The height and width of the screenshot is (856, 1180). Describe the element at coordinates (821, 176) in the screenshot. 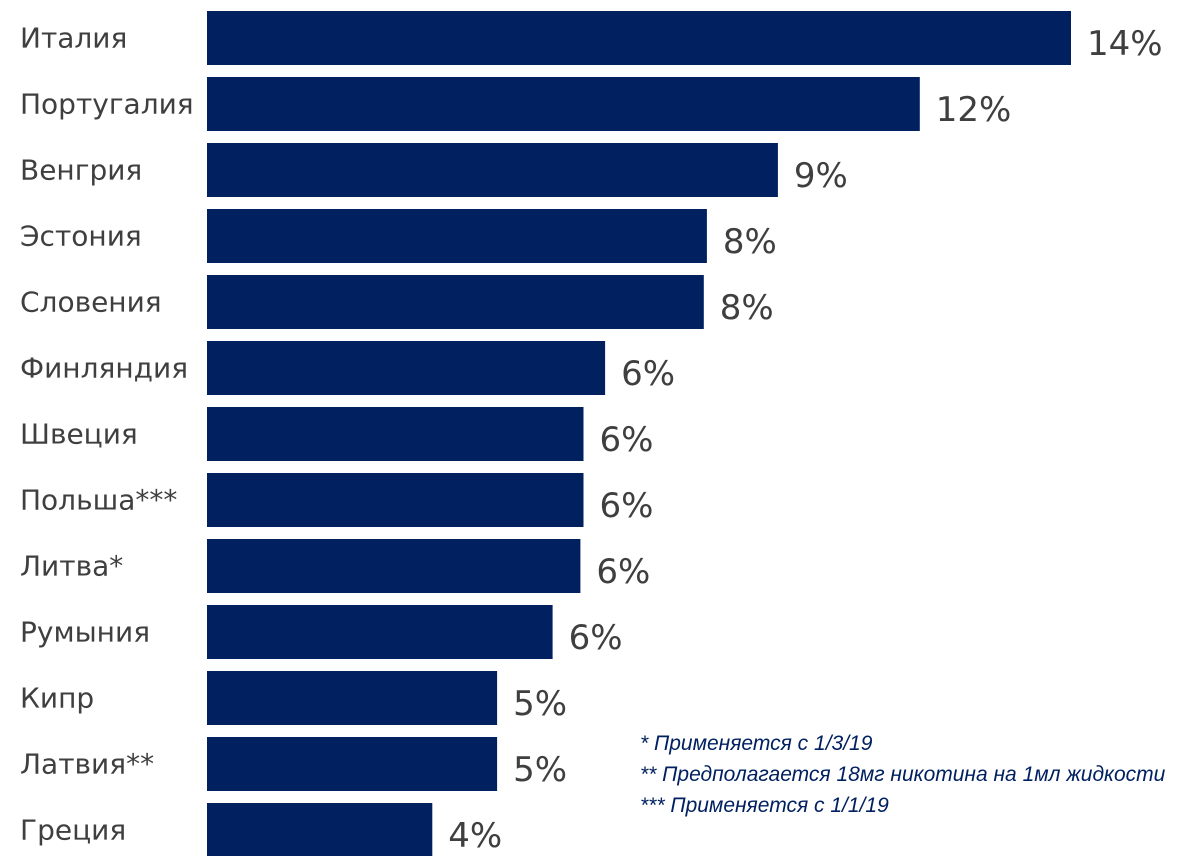

I see `value-label: 9%` at that location.